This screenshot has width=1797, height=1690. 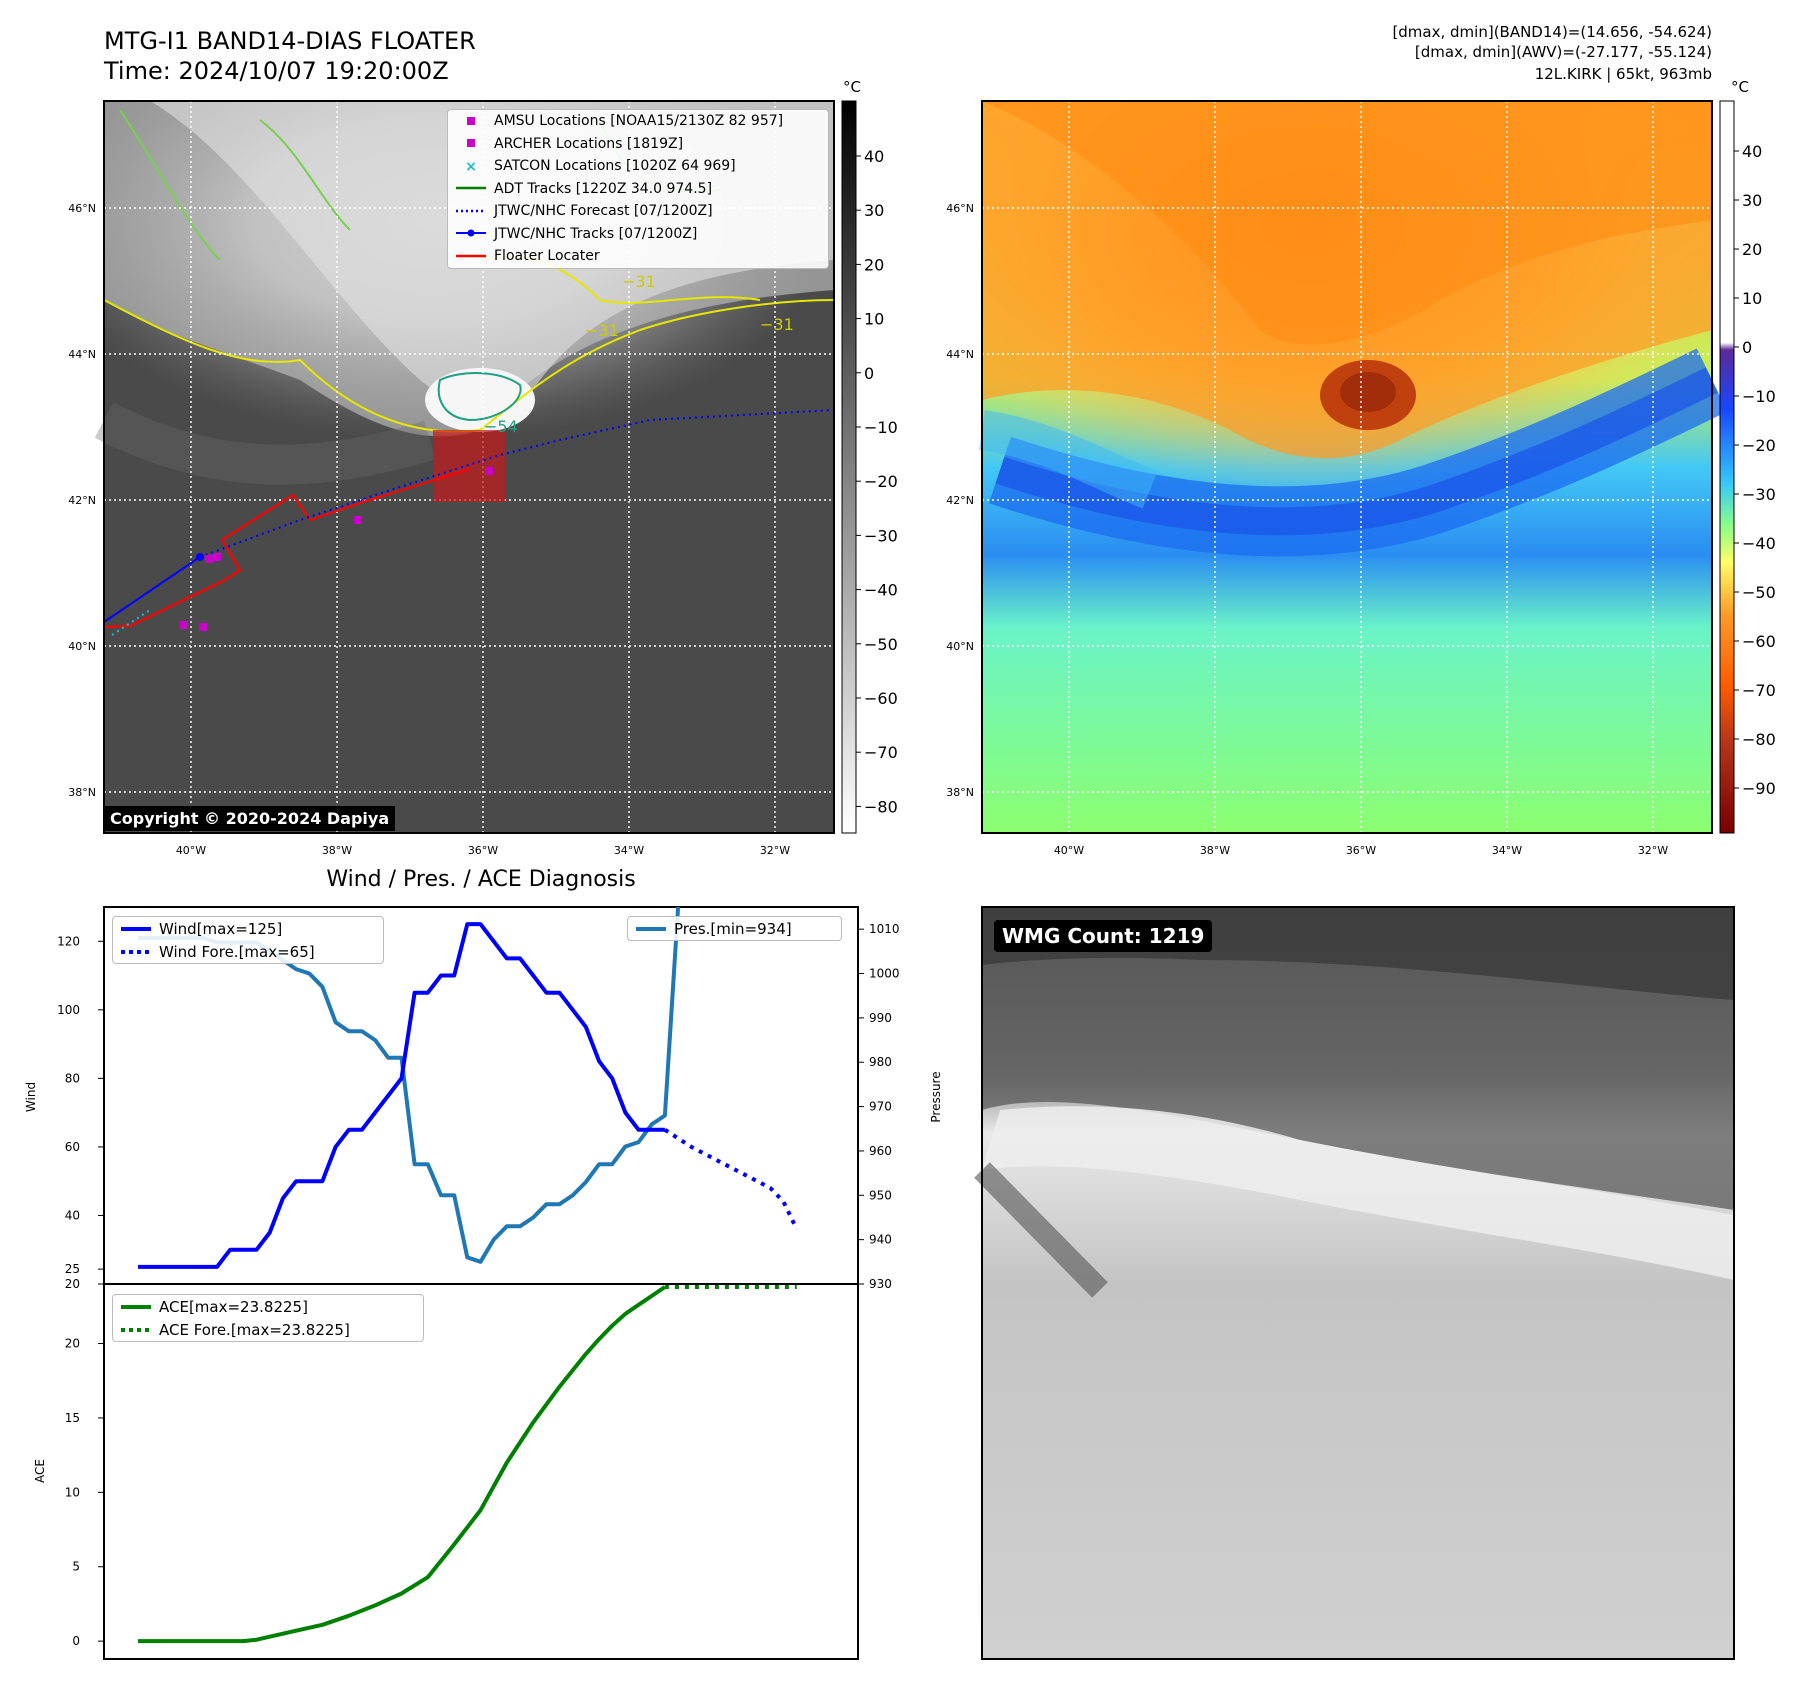 What do you see at coordinates (72, 1492) in the screenshot?
I see `ace-tick-label: 10` at bounding box center [72, 1492].